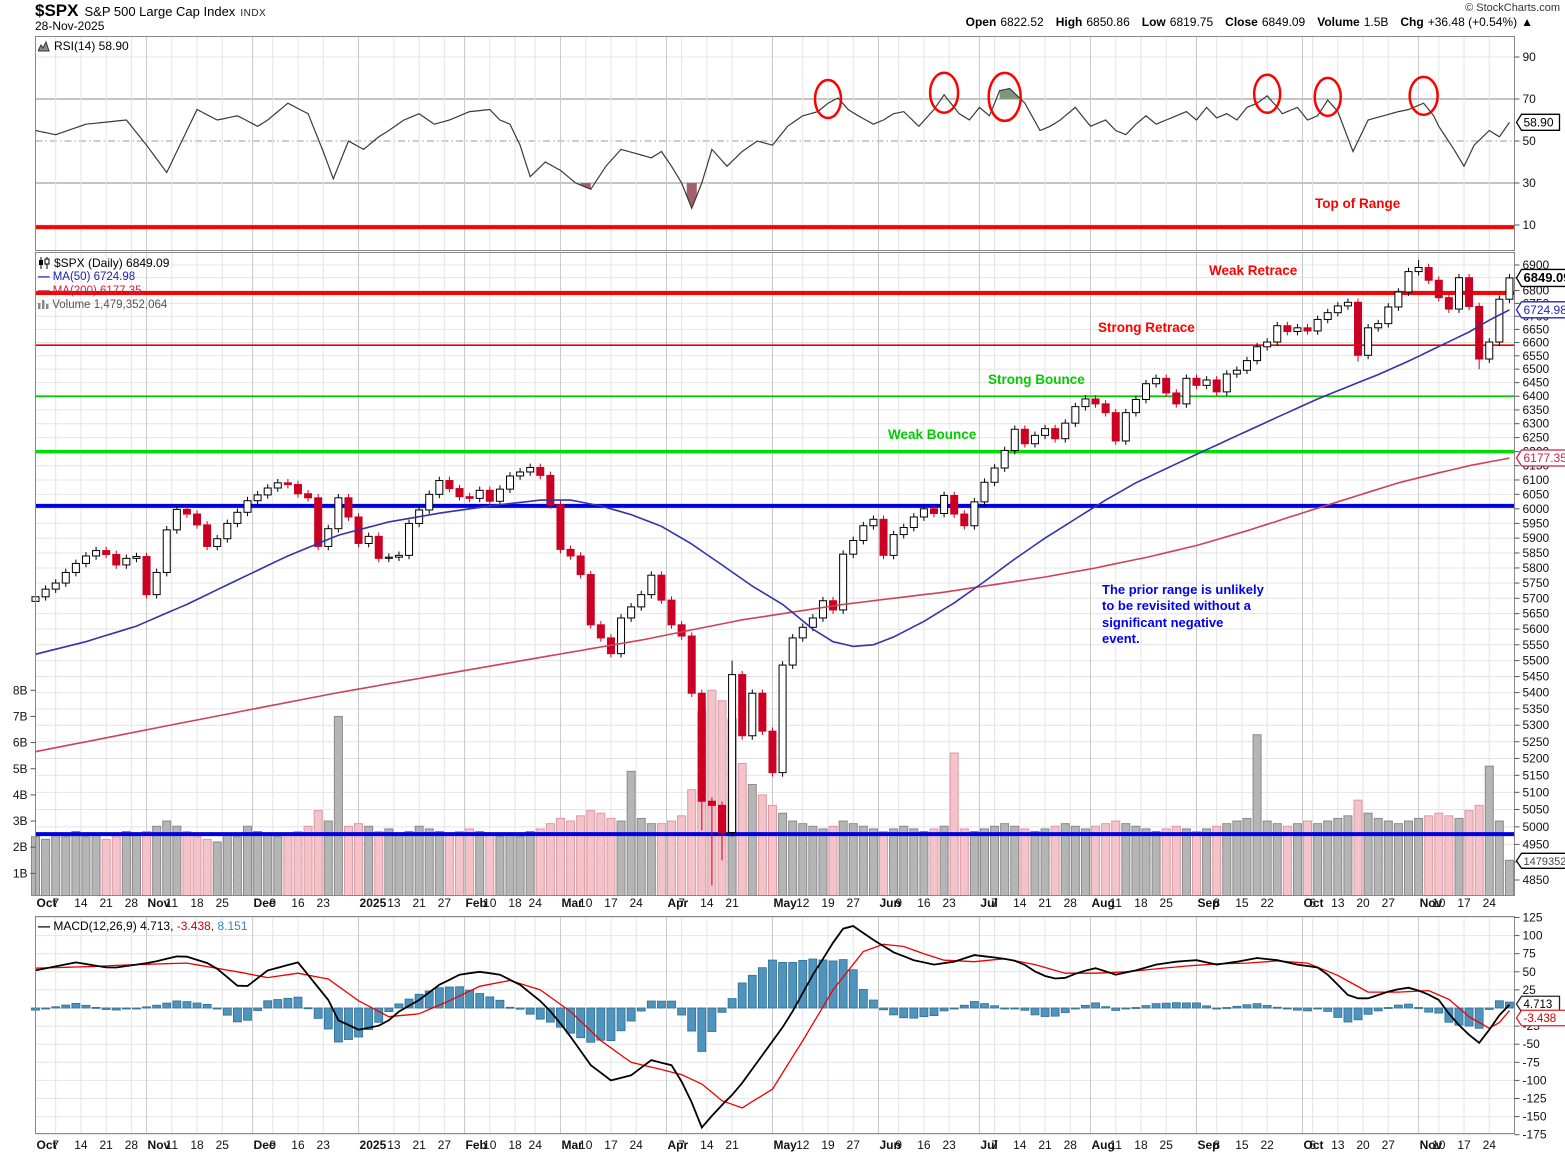 This screenshot has height=1157, width=1565. What do you see at coordinates (20, 821) in the screenshot?
I see `axis-tick-label: 3B` at bounding box center [20, 821].